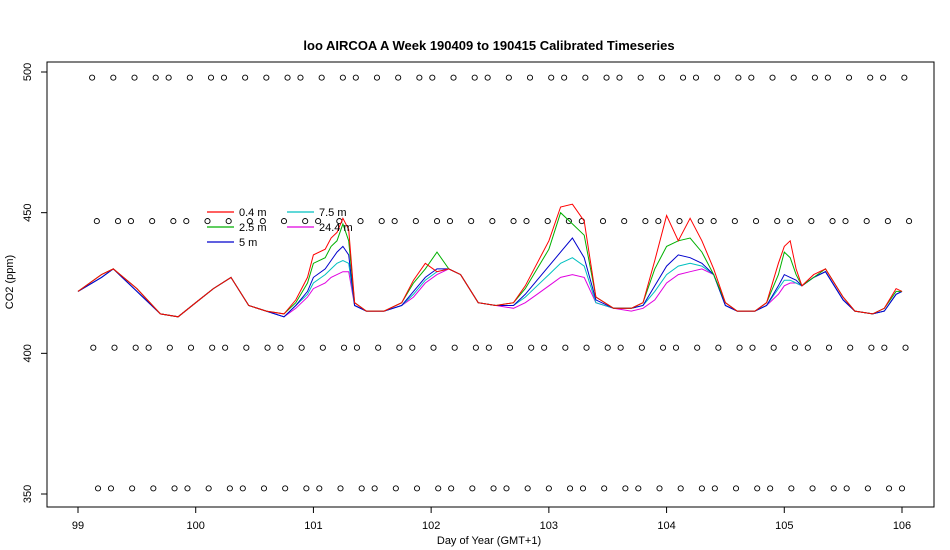 The width and height of the screenshot is (950, 550). What do you see at coordinates (253, 213) in the screenshot?
I see `legend-label: 0.4 m` at bounding box center [253, 213].